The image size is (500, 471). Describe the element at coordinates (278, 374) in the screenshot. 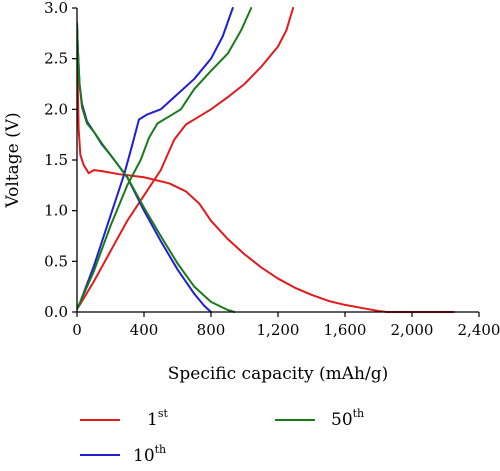

I see `x-axis-label: Specific capacity (mAh/g)` at that location.